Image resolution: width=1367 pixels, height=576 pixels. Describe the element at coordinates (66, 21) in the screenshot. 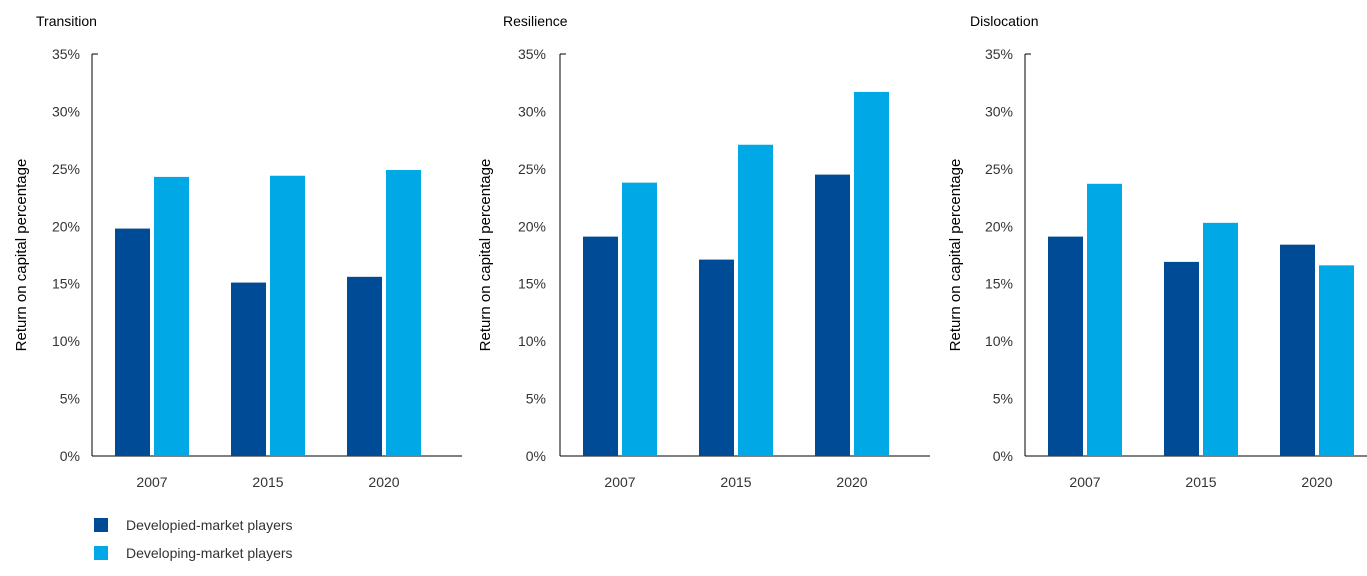

I see `chart-title: Transition` at that location.